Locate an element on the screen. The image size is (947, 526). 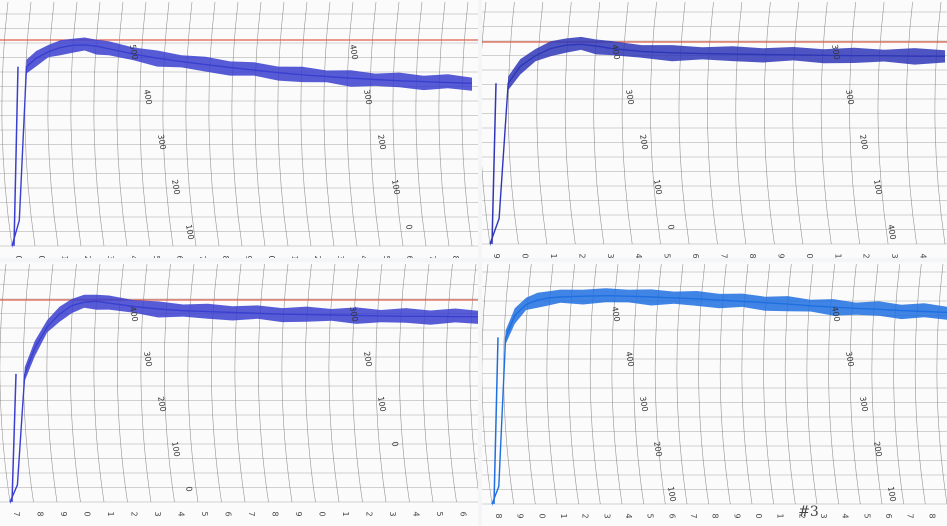
handwritten-annotation: #3 is located at coordinates (808, 512).